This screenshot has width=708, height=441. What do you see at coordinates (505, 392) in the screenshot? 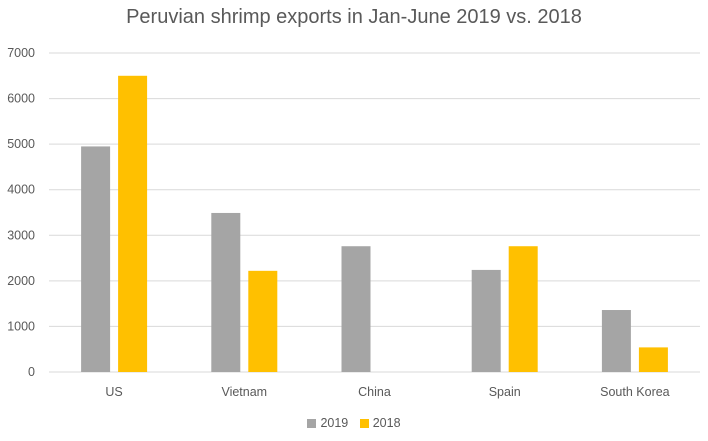
I see `x-tick-label: Spain` at bounding box center [505, 392].